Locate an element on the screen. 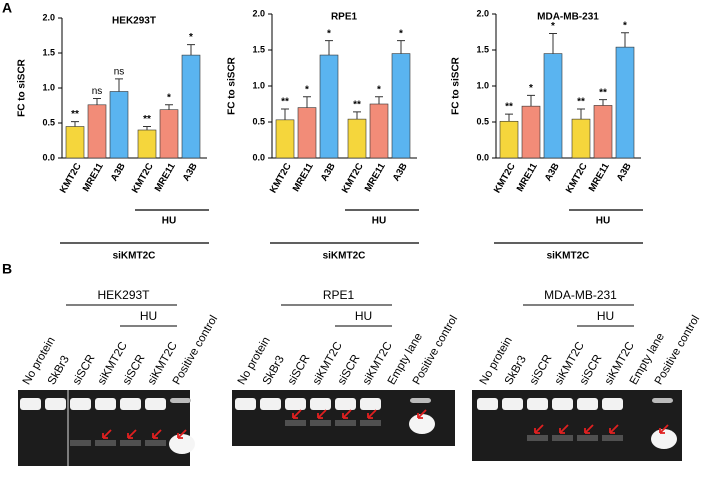  panel-label: A is located at coordinates (7, 8).